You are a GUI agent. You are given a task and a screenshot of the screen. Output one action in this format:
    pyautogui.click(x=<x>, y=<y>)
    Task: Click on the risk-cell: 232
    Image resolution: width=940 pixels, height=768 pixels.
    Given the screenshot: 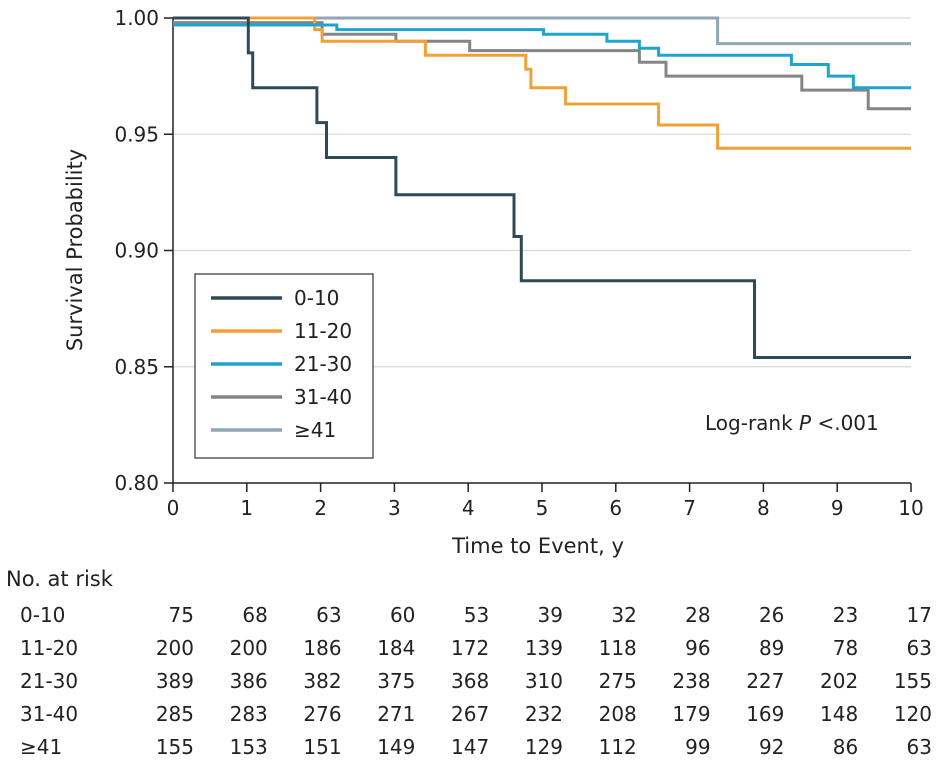 What is the action you would take?
    pyautogui.click(x=543, y=714)
    